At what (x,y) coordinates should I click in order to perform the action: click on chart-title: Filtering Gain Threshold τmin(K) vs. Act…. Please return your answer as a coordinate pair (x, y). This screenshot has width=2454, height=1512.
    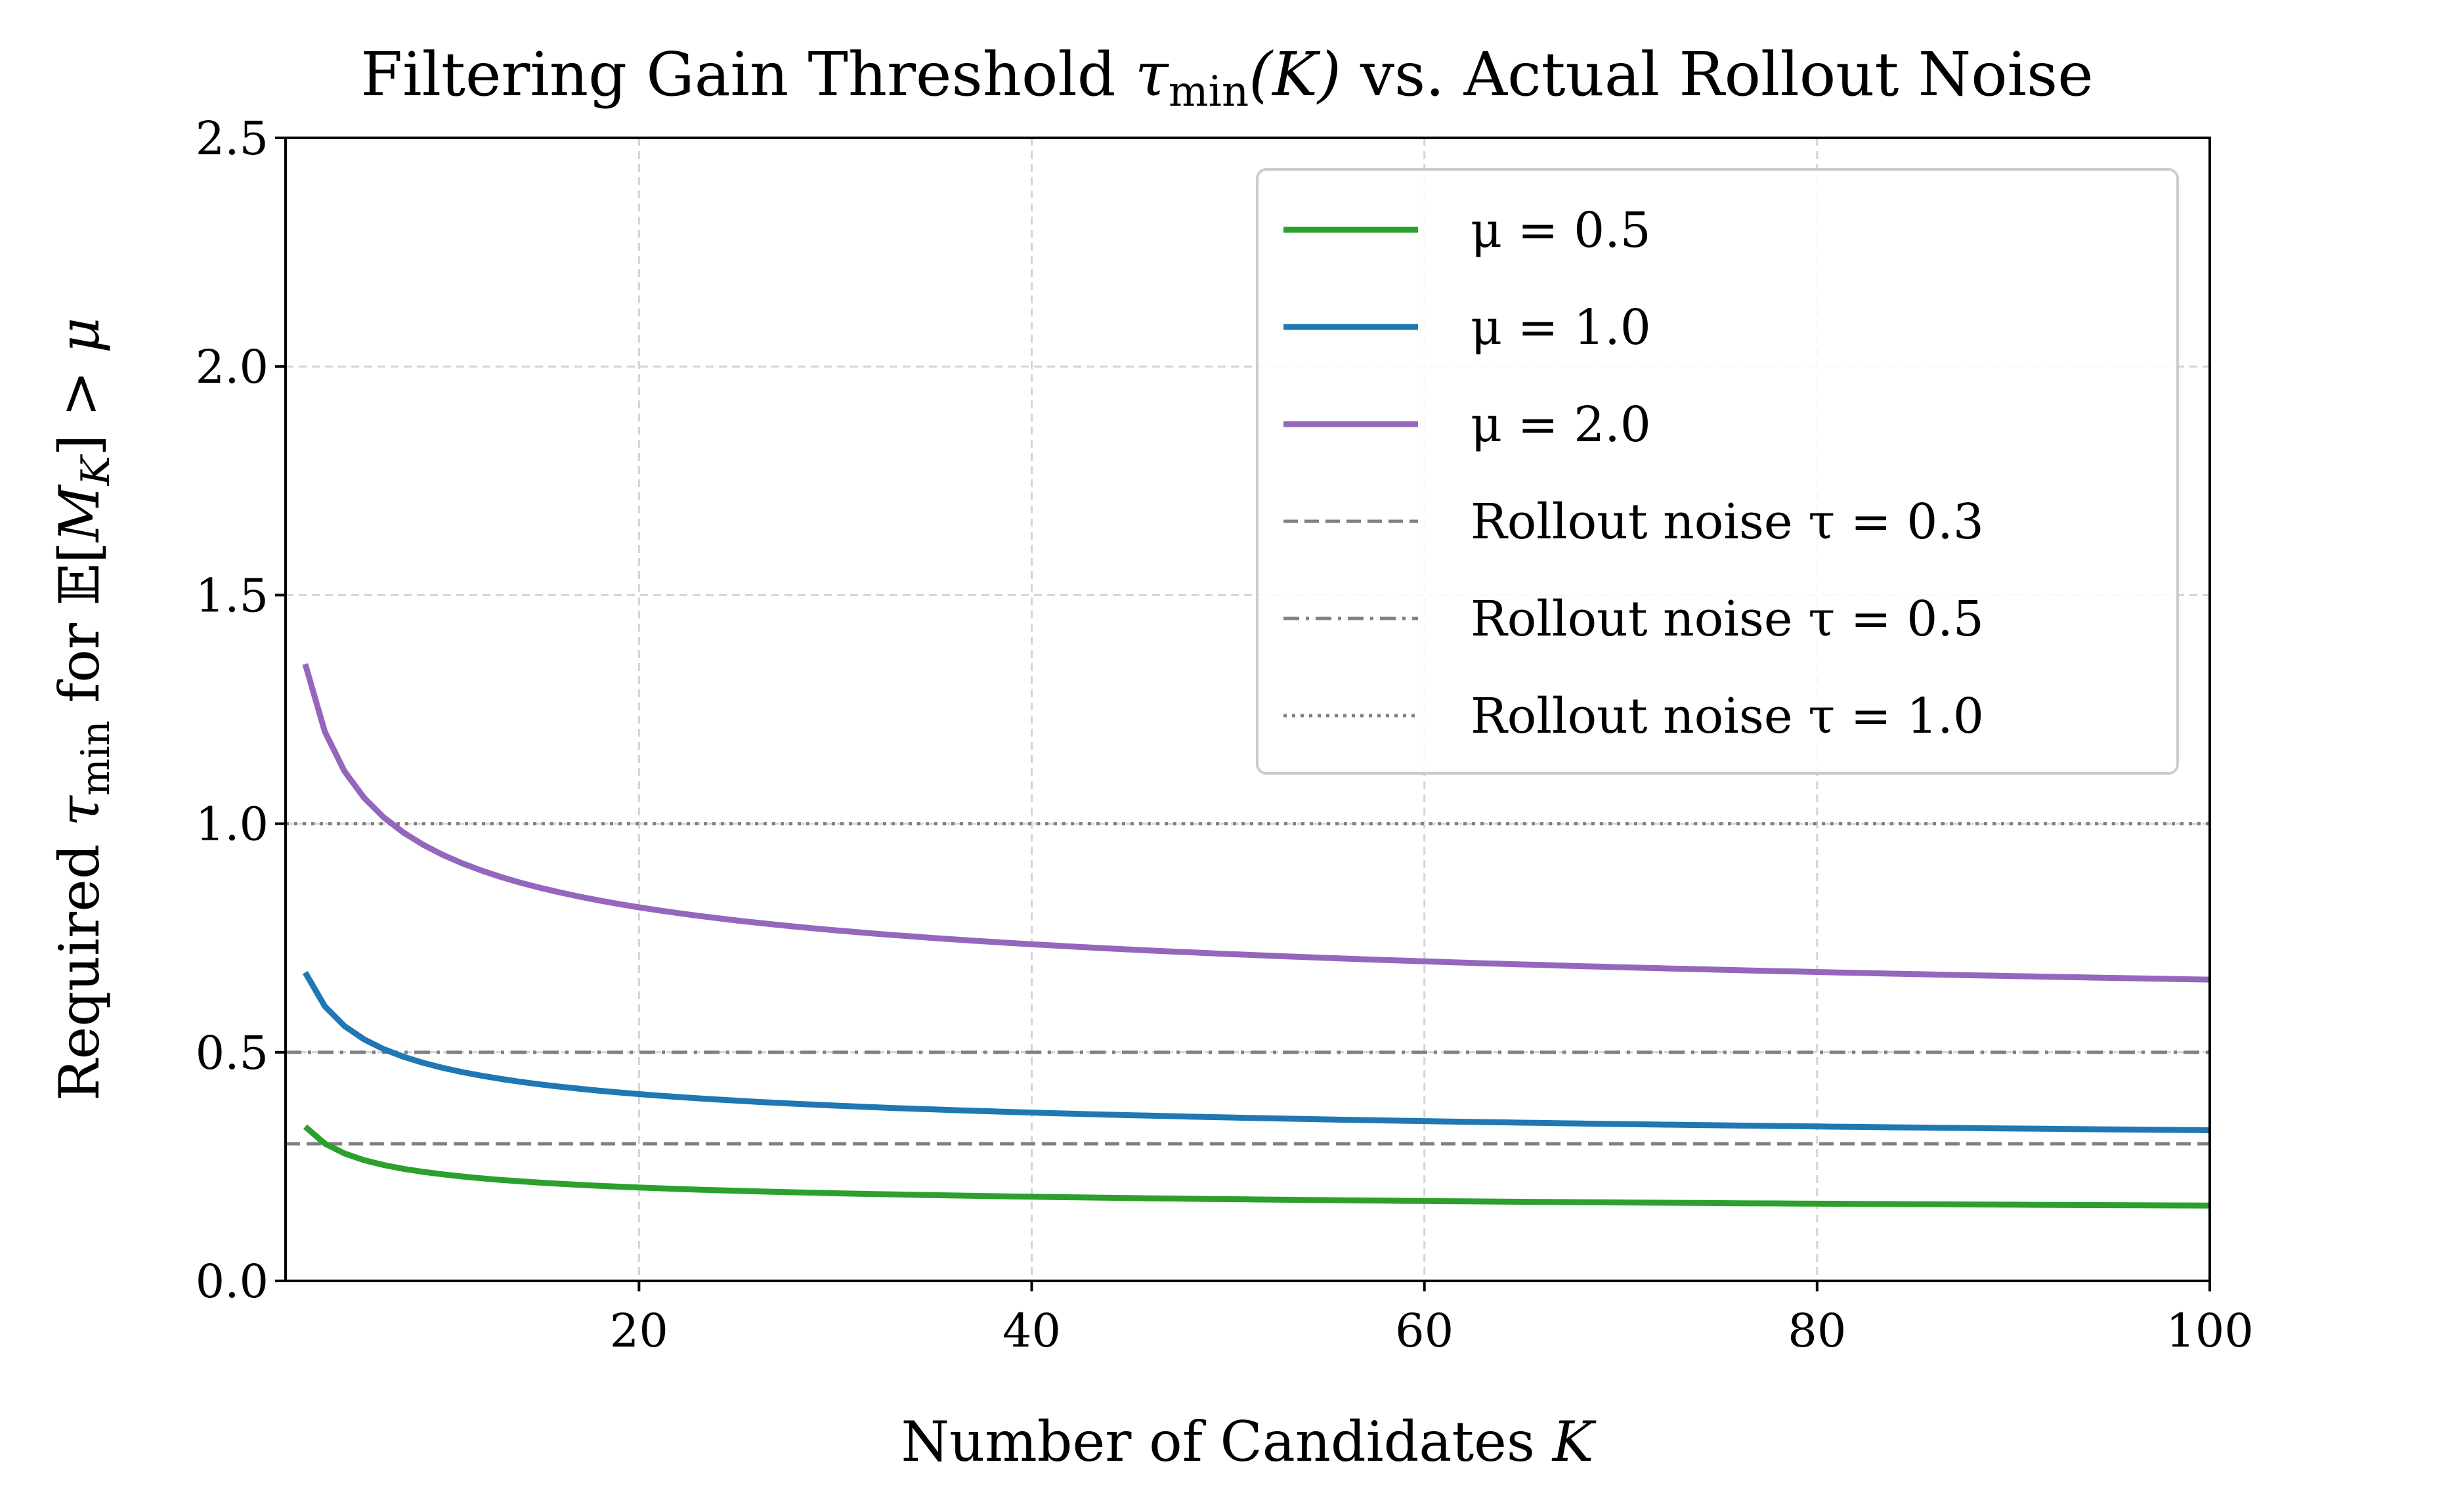
    Looking at the image, I should click on (1226, 77).